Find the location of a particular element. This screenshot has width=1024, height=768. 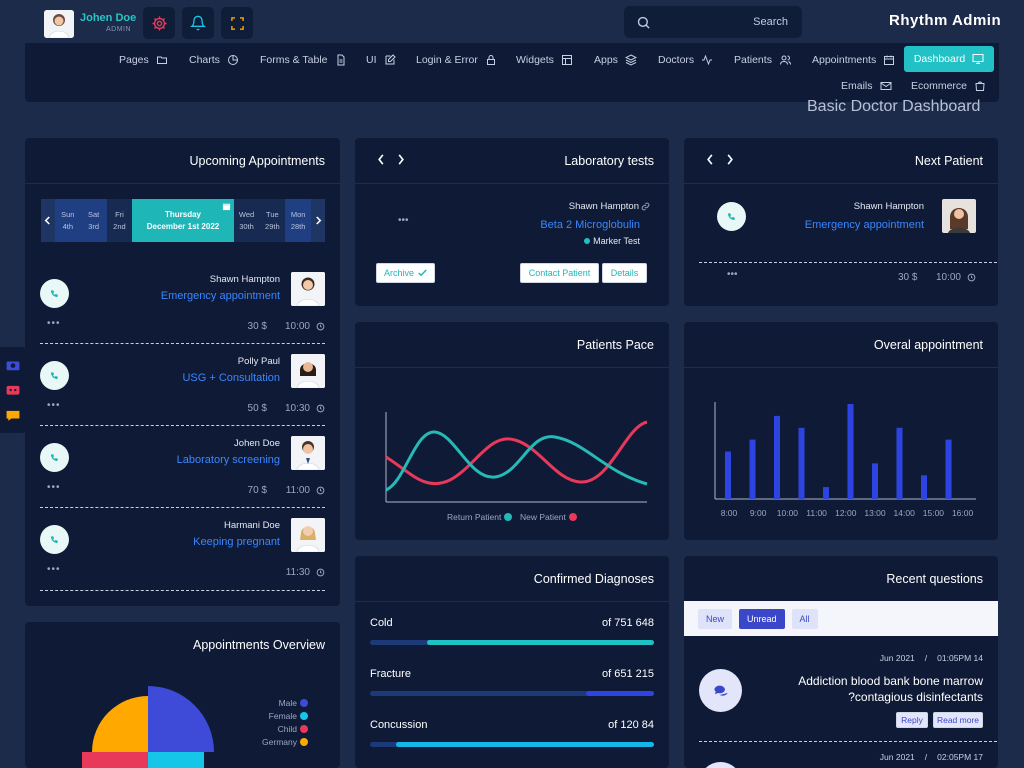

date-item: Sun 4th is located at coordinates (67, 220).